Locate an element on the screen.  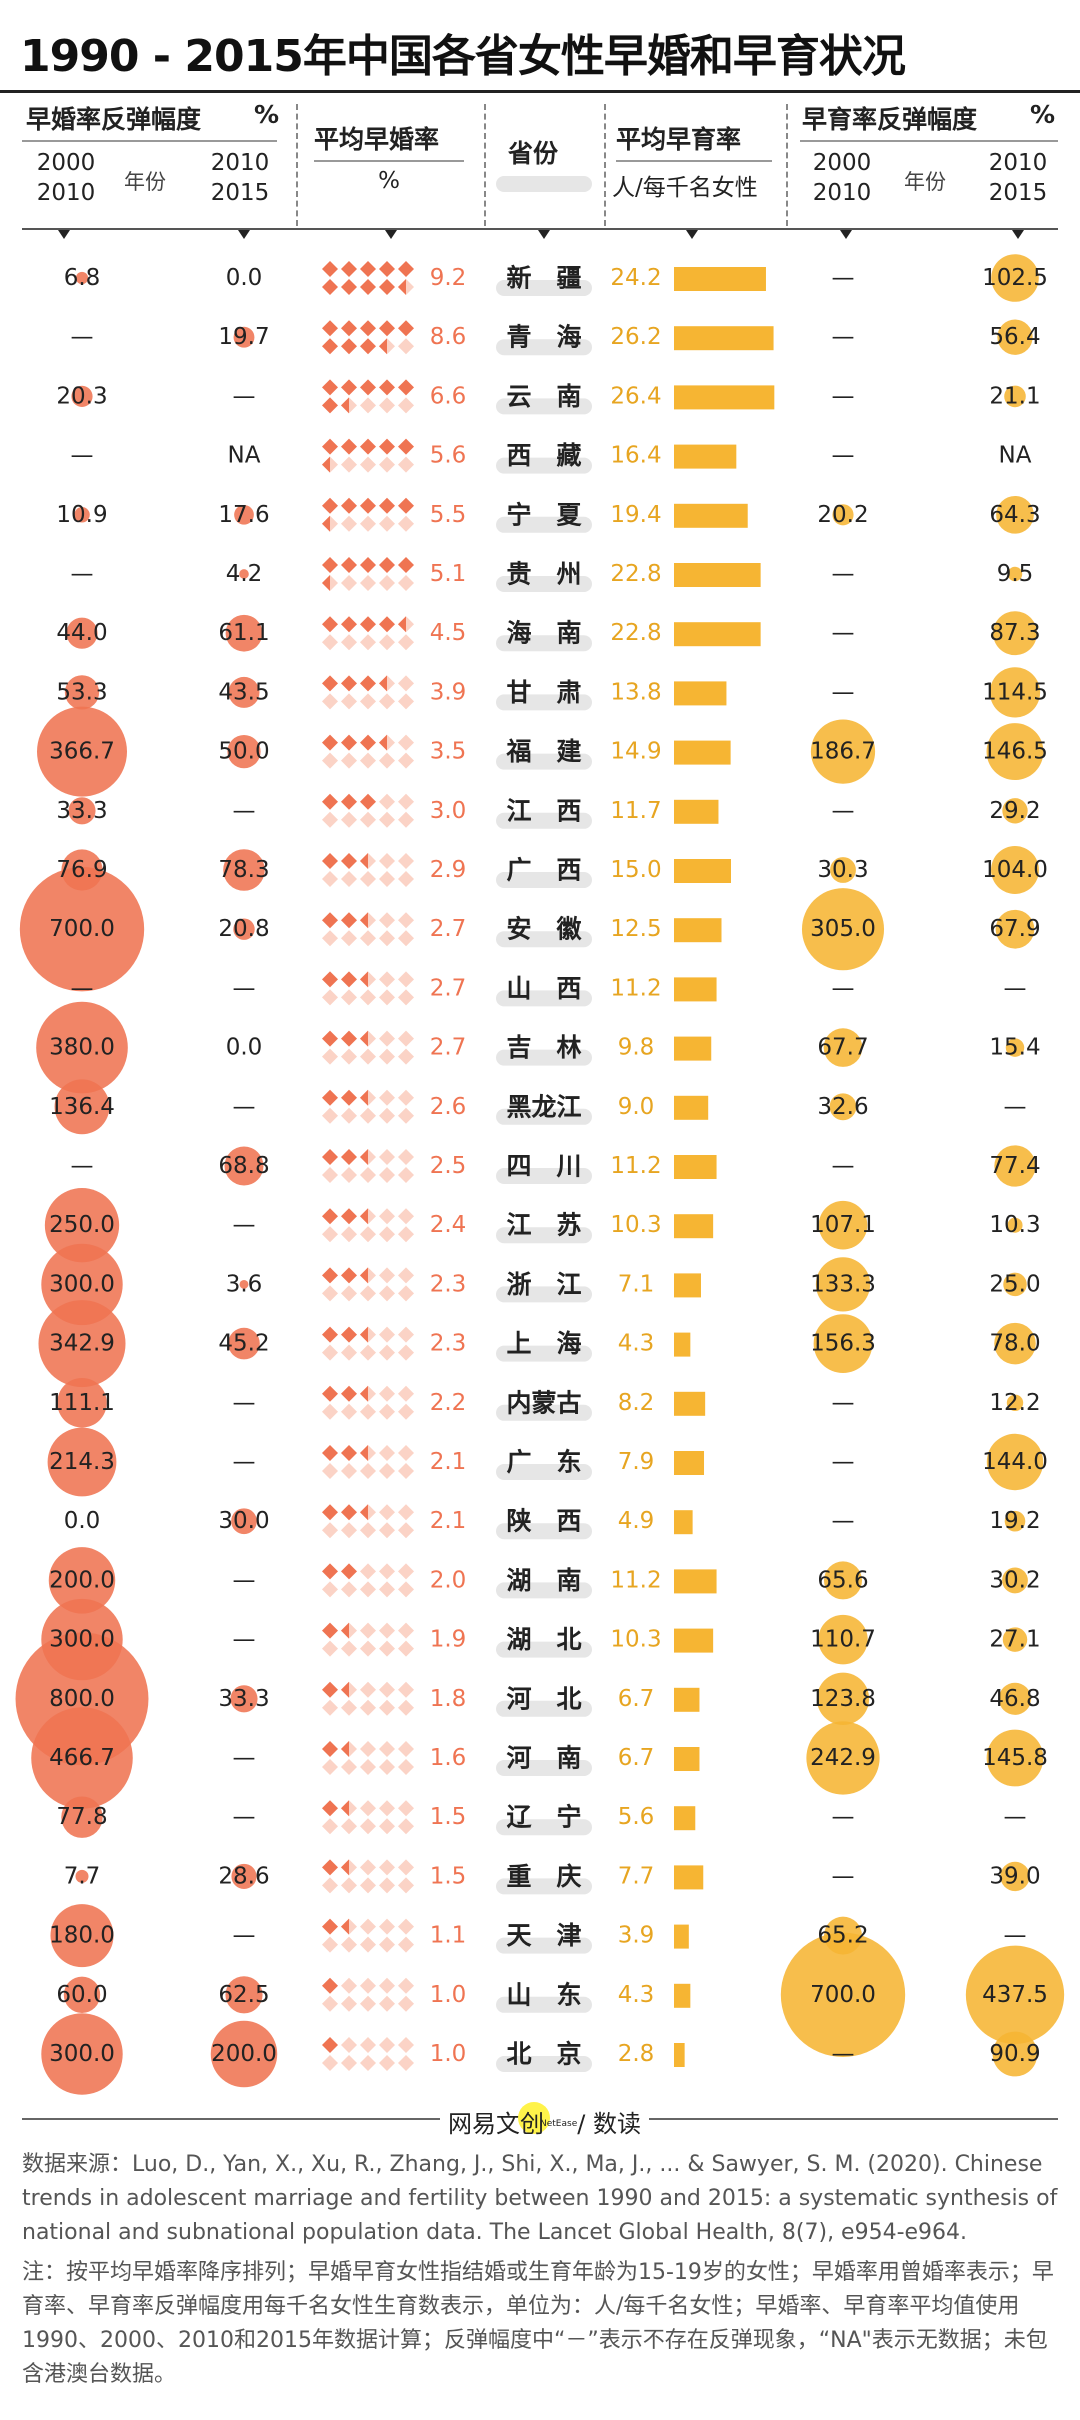
netease-logo: 网易文 创NetEase/ 数读 is located at coordinates (544, 2120).